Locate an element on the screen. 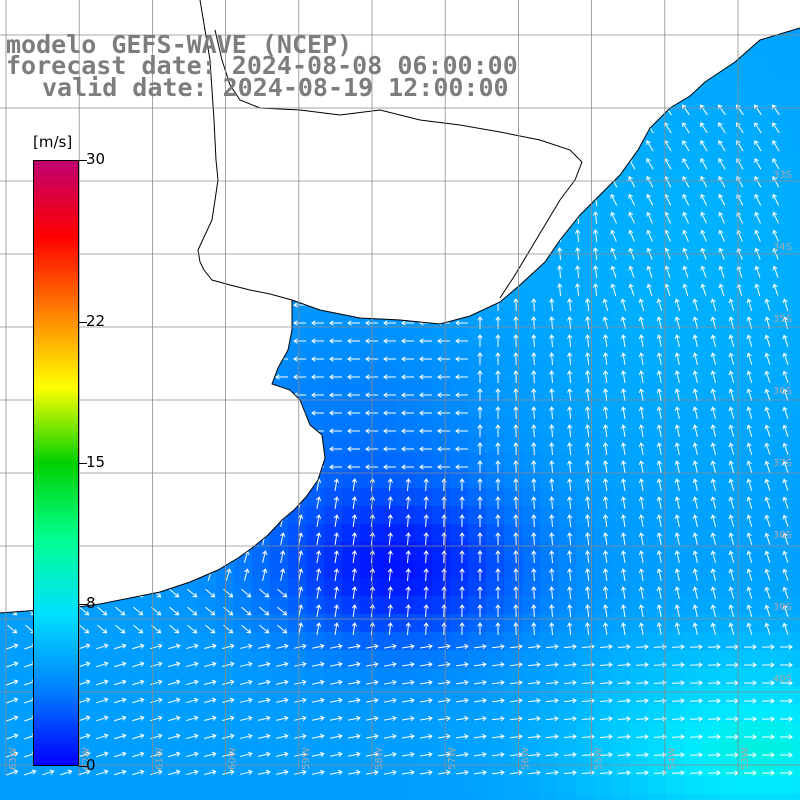 This screenshot has height=800, width=800. latitude-label: 36S is located at coordinates (782, 391).